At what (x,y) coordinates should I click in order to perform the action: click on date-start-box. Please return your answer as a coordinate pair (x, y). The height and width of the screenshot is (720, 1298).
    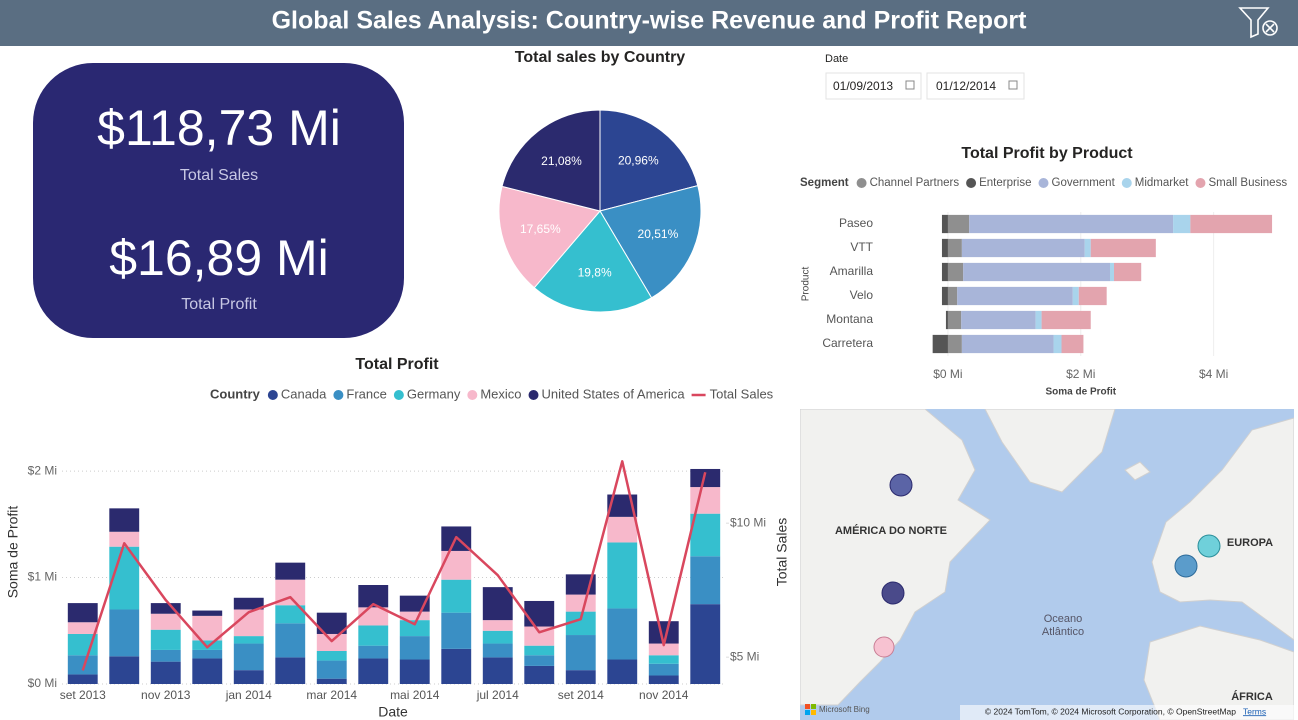
    Looking at the image, I should click on (873, 86).